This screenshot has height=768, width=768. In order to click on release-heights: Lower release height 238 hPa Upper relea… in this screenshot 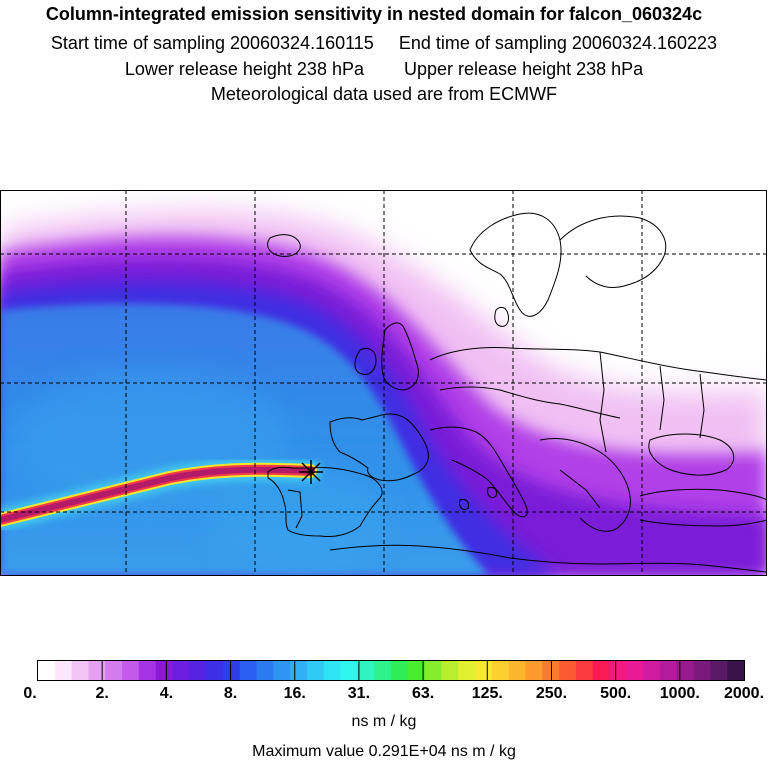, I will do `click(384, 69)`.